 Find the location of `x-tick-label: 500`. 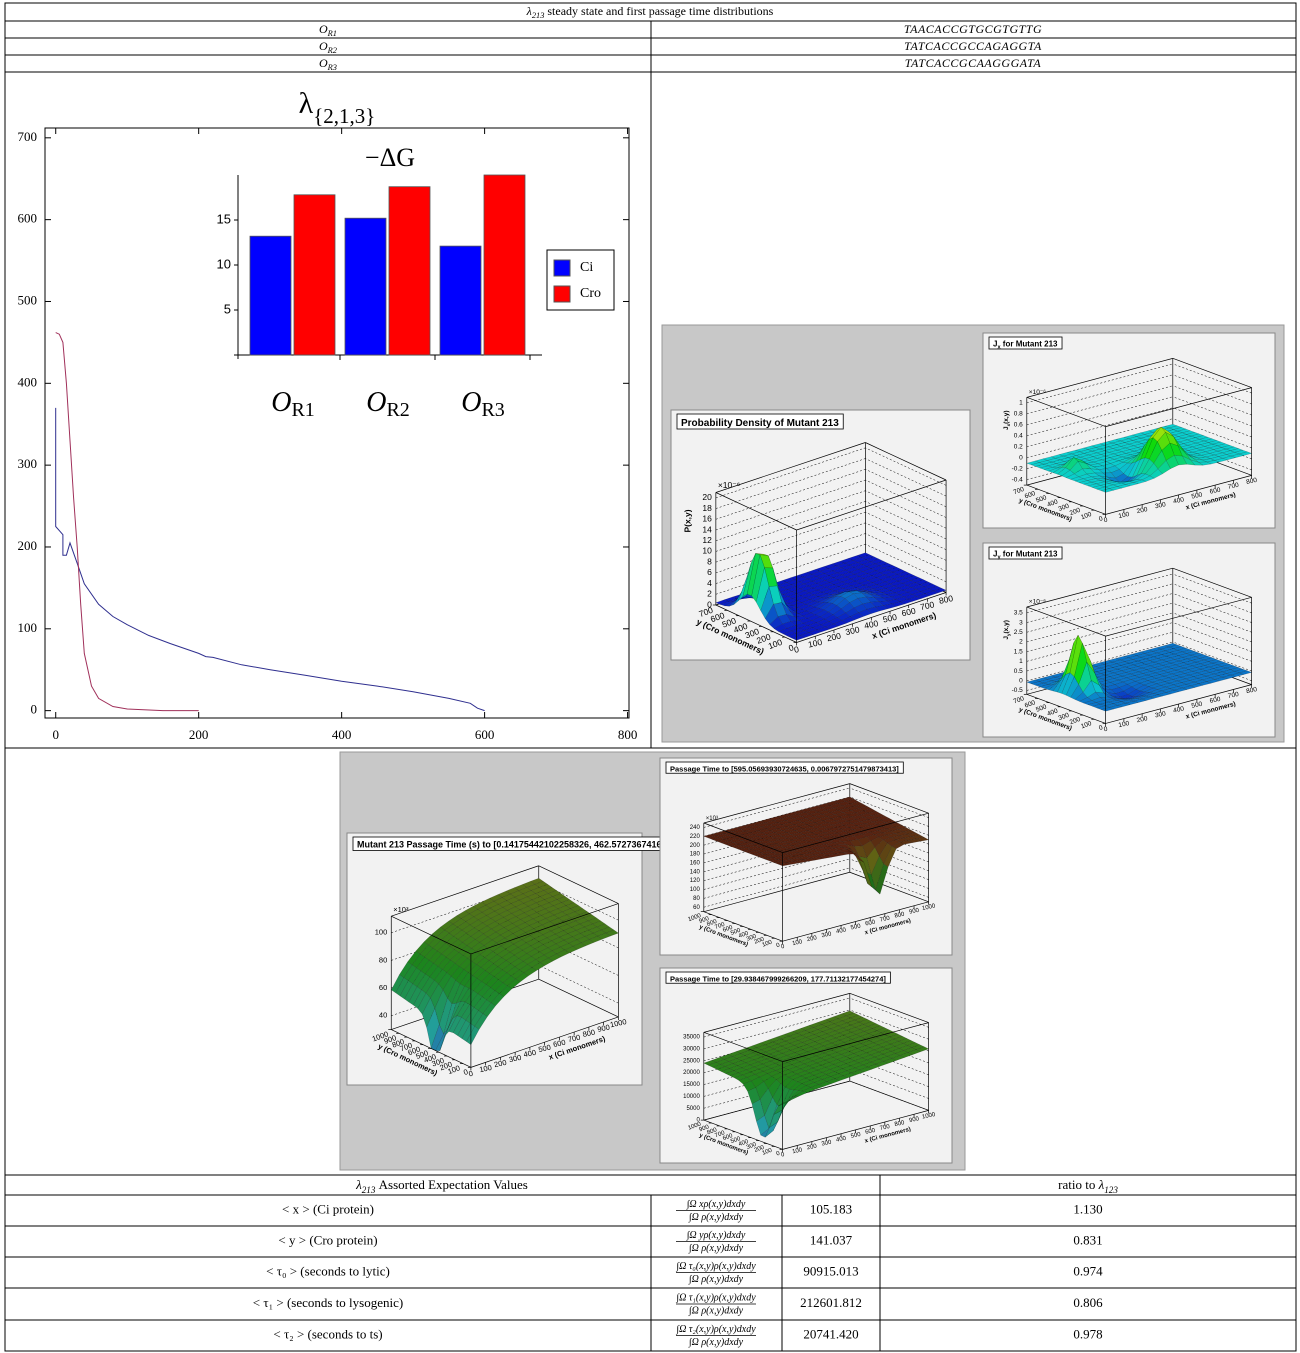

x-tick-label: 500 is located at coordinates (544, 1048).